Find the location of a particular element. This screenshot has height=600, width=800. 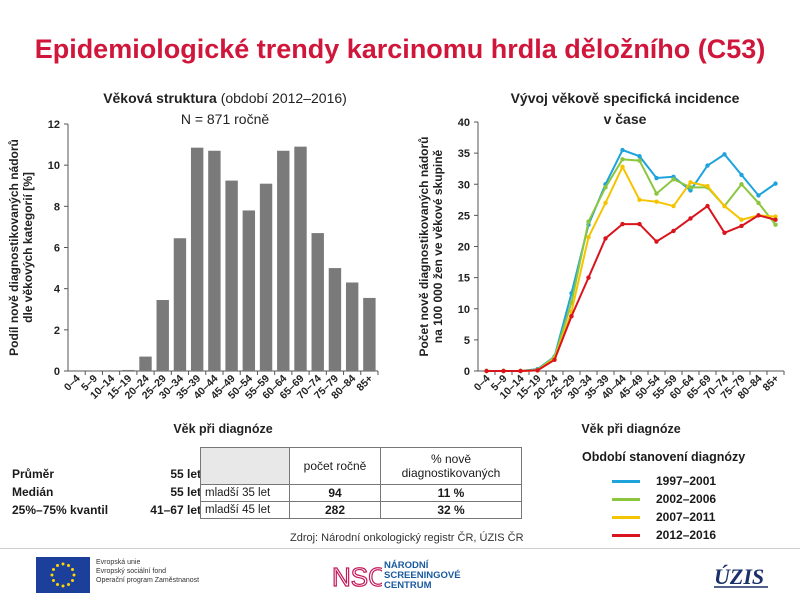

right-chart-title-line2: v čase is located at coordinates (625, 119).